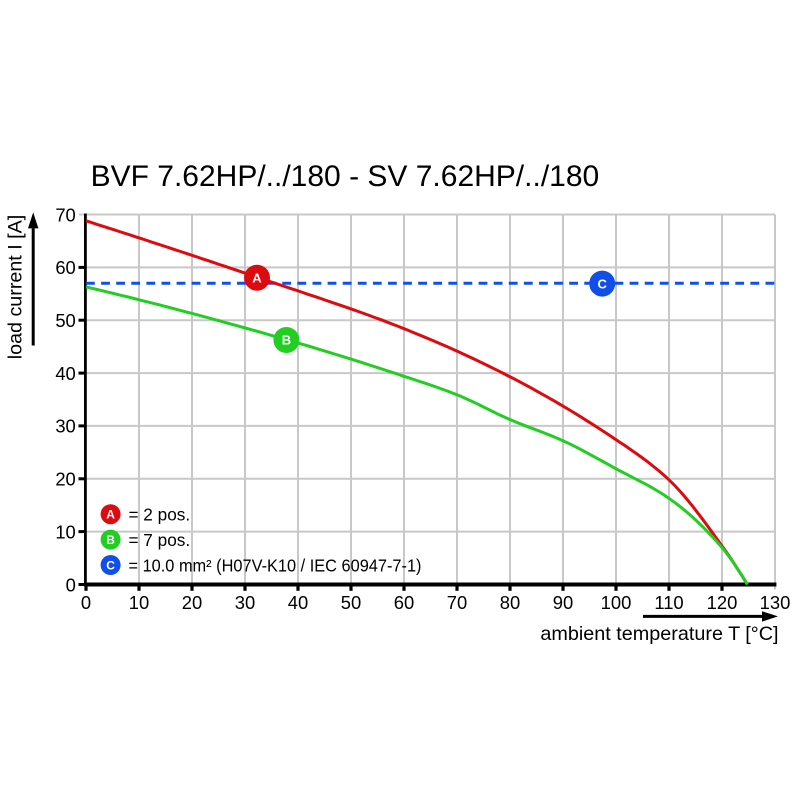 The image size is (800, 800). Describe the element at coordinates (510, 602) in the screenshot. I see `svg-text: 80` at that location.